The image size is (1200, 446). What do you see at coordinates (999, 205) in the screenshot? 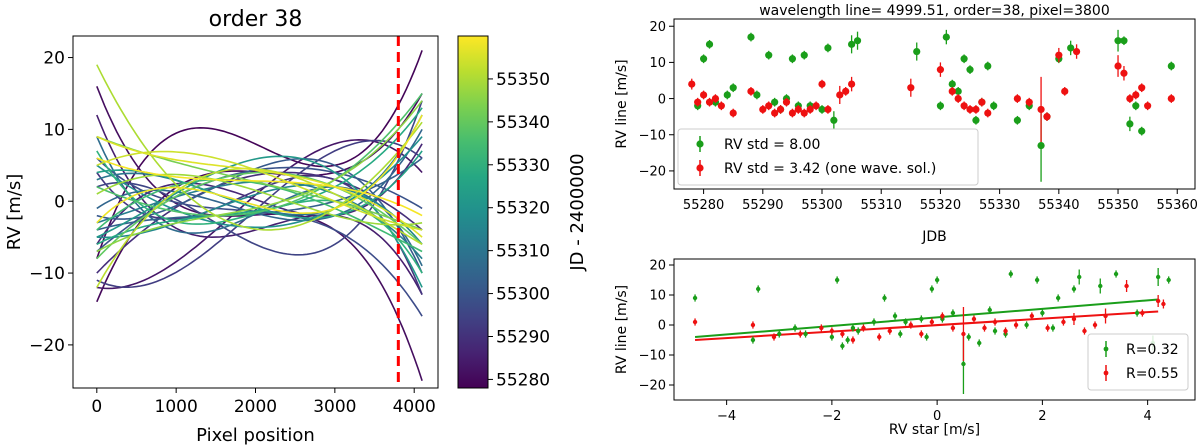
I see `panel1-xtick-label: 55330` at bounding box center [999, 205].